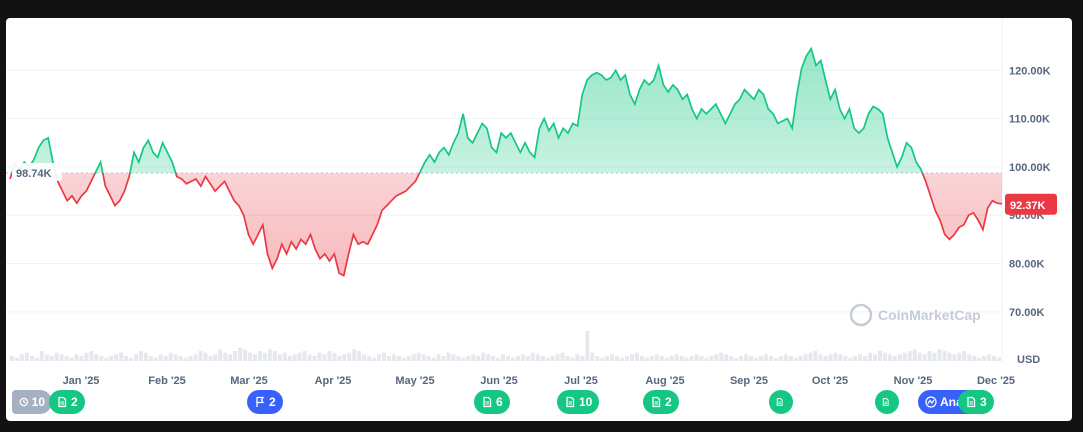  Describe the element at coordinates (781, 402) in the screenshot. I see `news-badge-sep` at that location.